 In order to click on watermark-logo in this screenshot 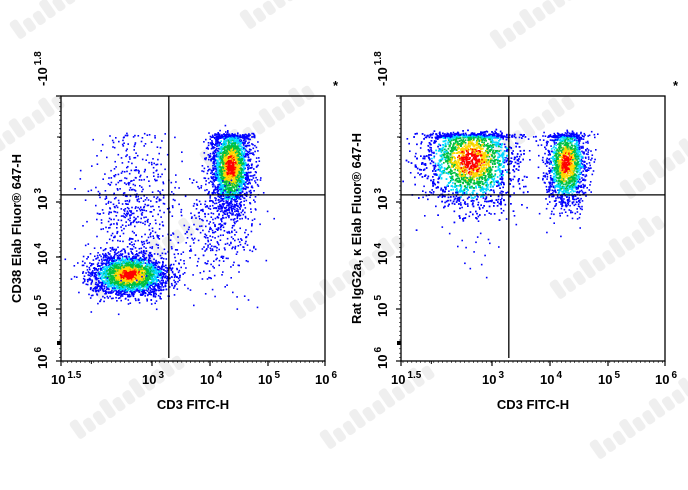, I will do `click(42, 19)`.